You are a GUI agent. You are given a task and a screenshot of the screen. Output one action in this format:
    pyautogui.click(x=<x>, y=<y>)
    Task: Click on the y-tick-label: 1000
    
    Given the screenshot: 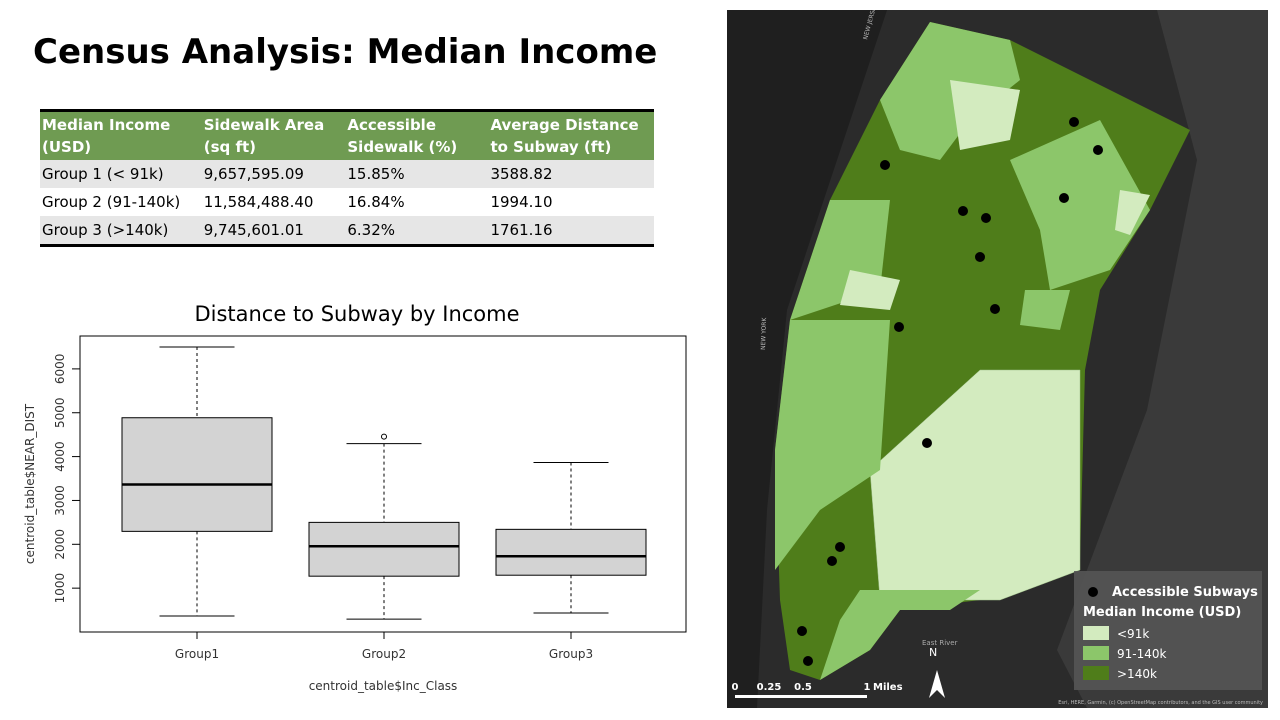 What is the action you would take?
    pyautogui.click(x=60, y=588)
    